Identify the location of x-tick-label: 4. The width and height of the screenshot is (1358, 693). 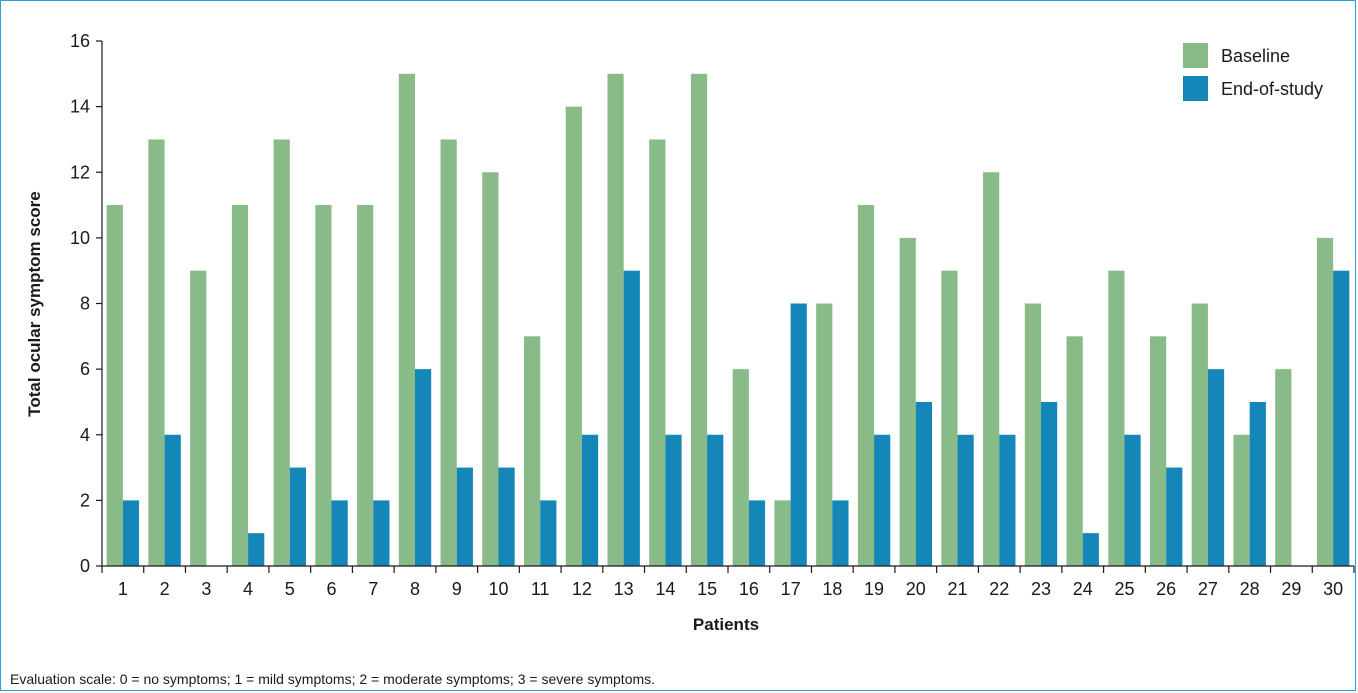
(248, 589).